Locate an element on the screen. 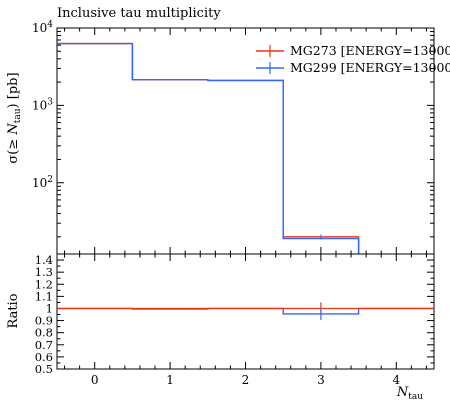  chart-title: Inclusive tau multiplicity is located at coordinates (139, 13).